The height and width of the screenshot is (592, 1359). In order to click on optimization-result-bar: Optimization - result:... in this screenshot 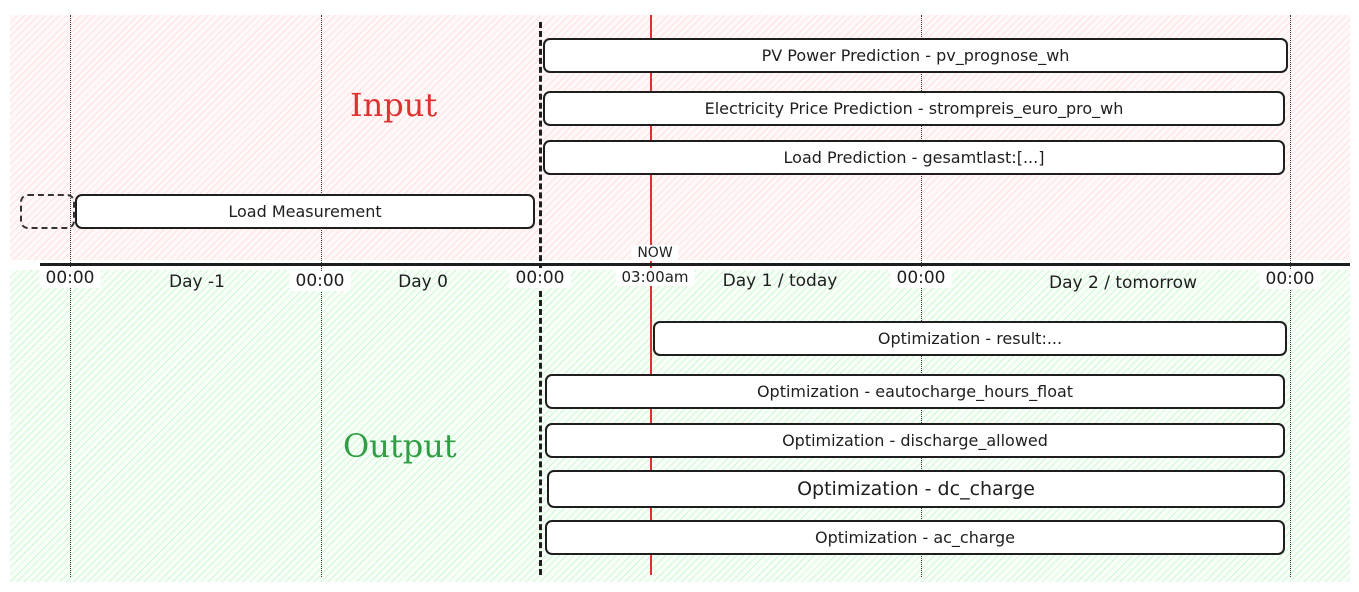, I will do `click(970, 338)`.